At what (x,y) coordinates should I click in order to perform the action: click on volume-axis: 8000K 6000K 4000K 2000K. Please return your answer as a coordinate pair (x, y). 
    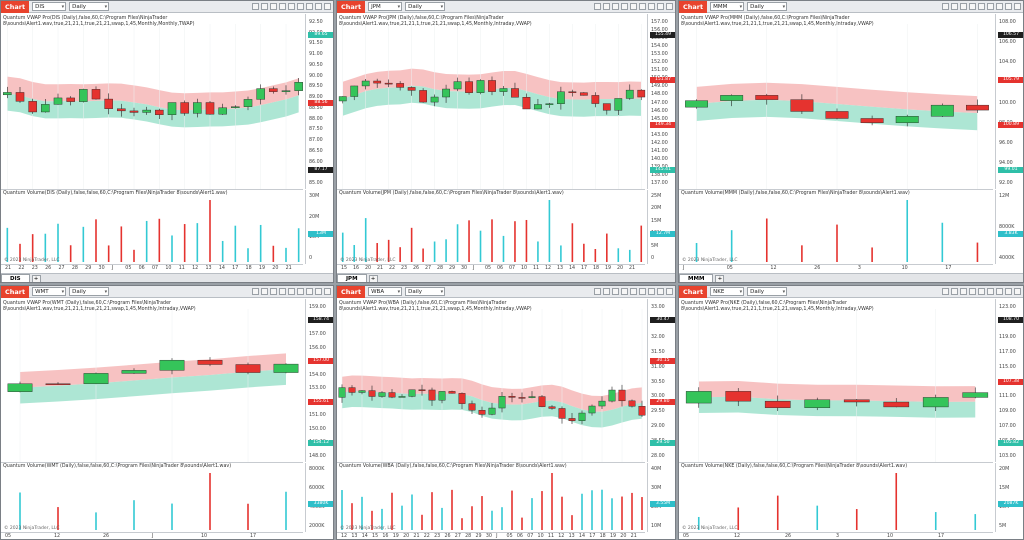
    Looking at the image, I should click on (319, 497).